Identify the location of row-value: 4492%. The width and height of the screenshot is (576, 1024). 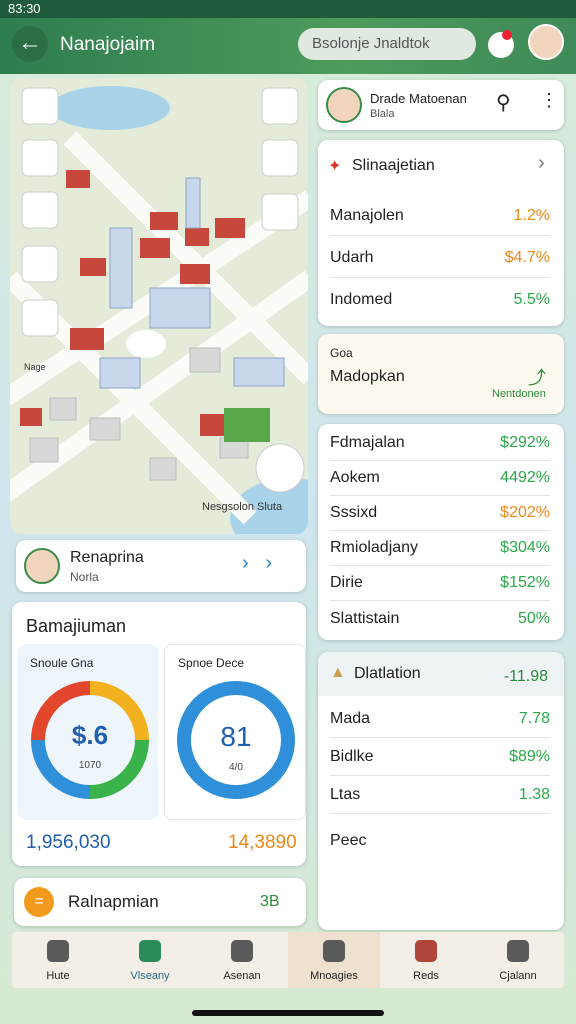
(525, 477).